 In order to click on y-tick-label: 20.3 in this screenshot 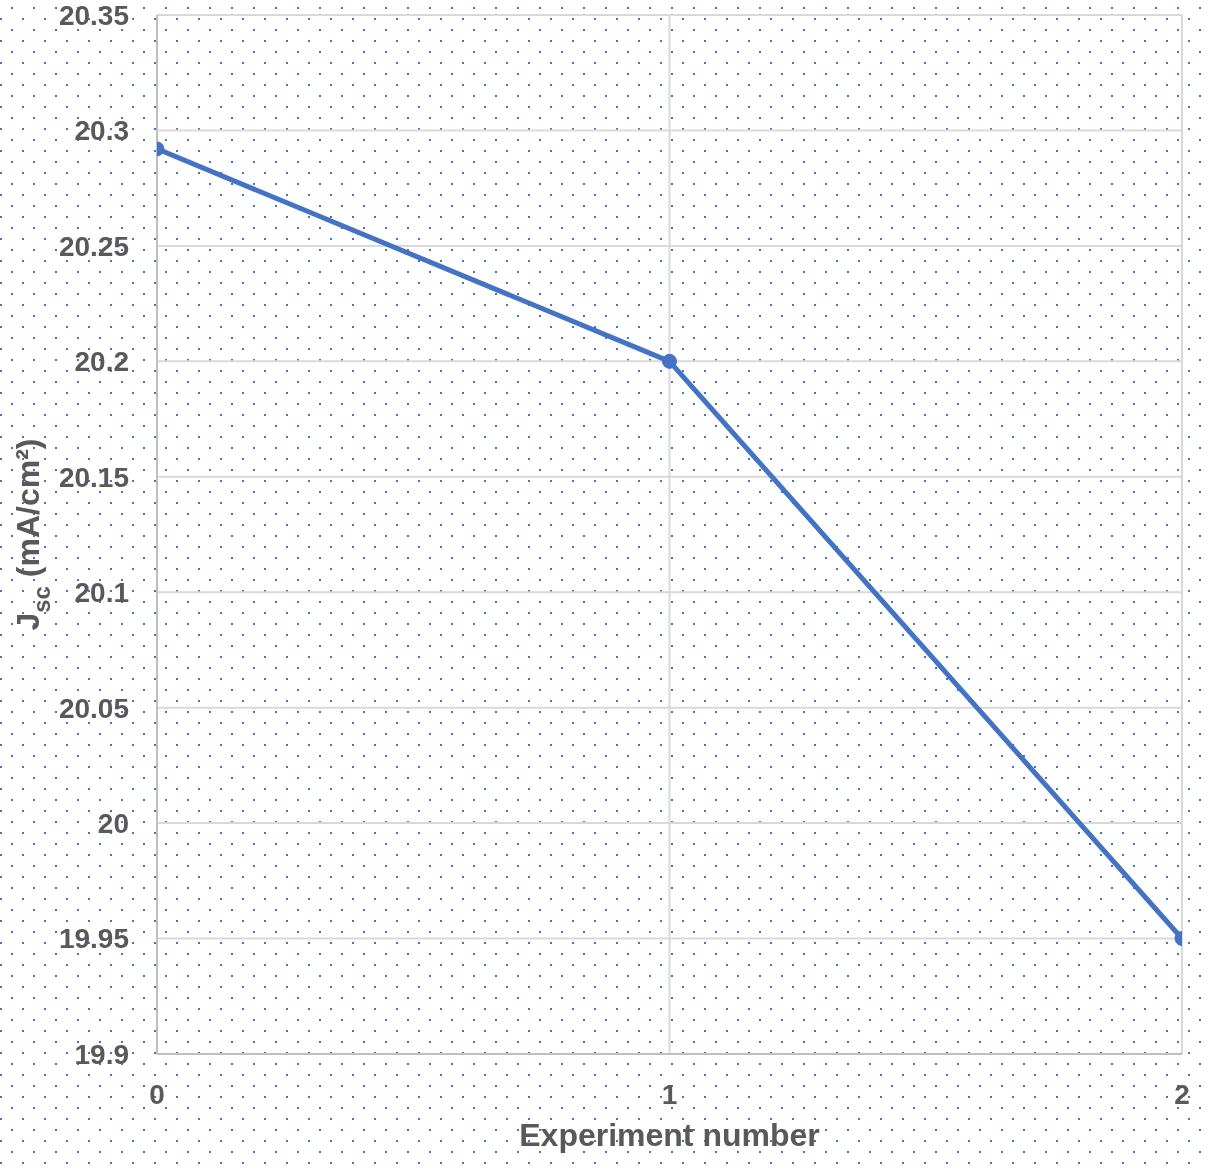, I will do `click(101, 131)`.